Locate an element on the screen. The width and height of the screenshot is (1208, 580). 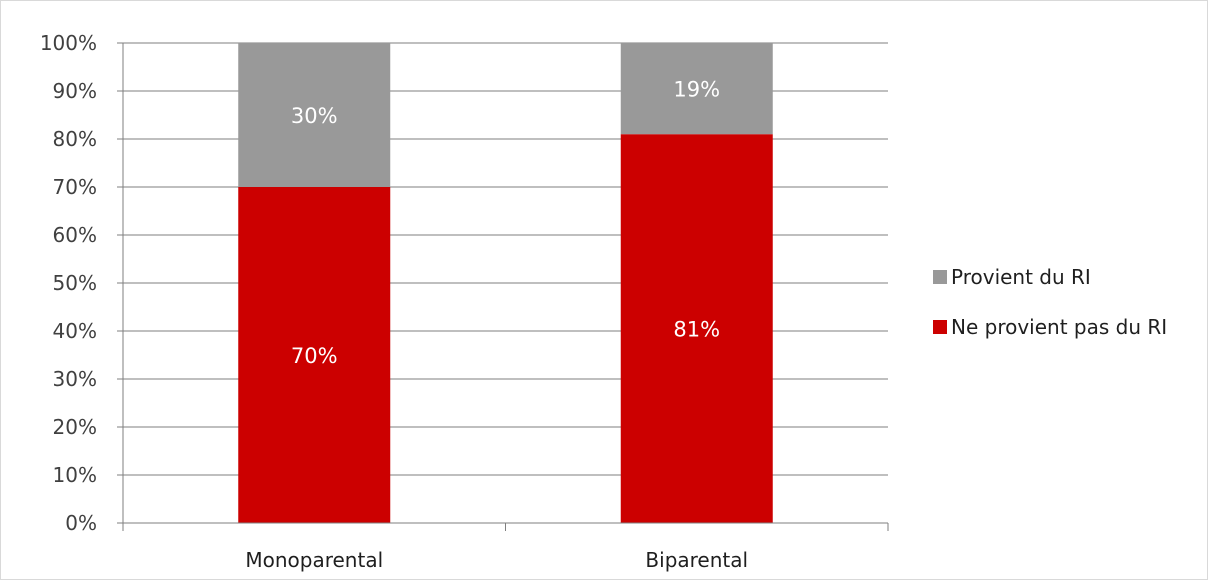
data-label: 30% is located at coordinates (314, 116).